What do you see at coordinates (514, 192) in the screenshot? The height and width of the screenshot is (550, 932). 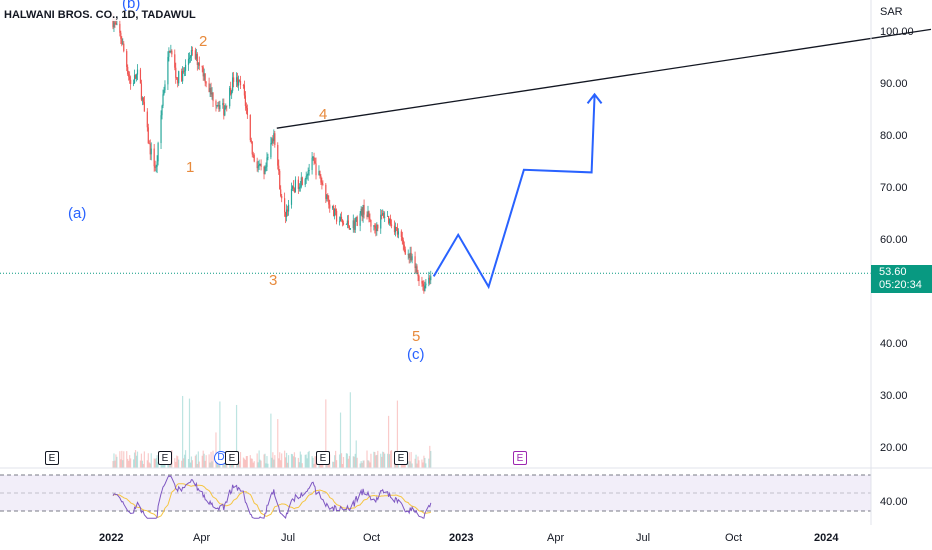 I see `projection-path-drawing` at bounding box center [514, 192].